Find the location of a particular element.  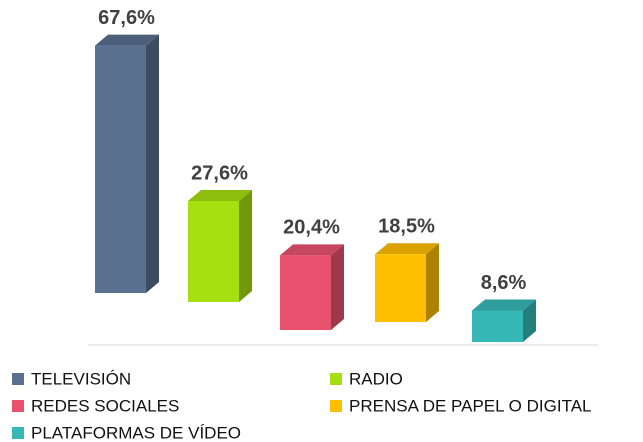

value-label: 18,5% is located at coordinates (406, 227).